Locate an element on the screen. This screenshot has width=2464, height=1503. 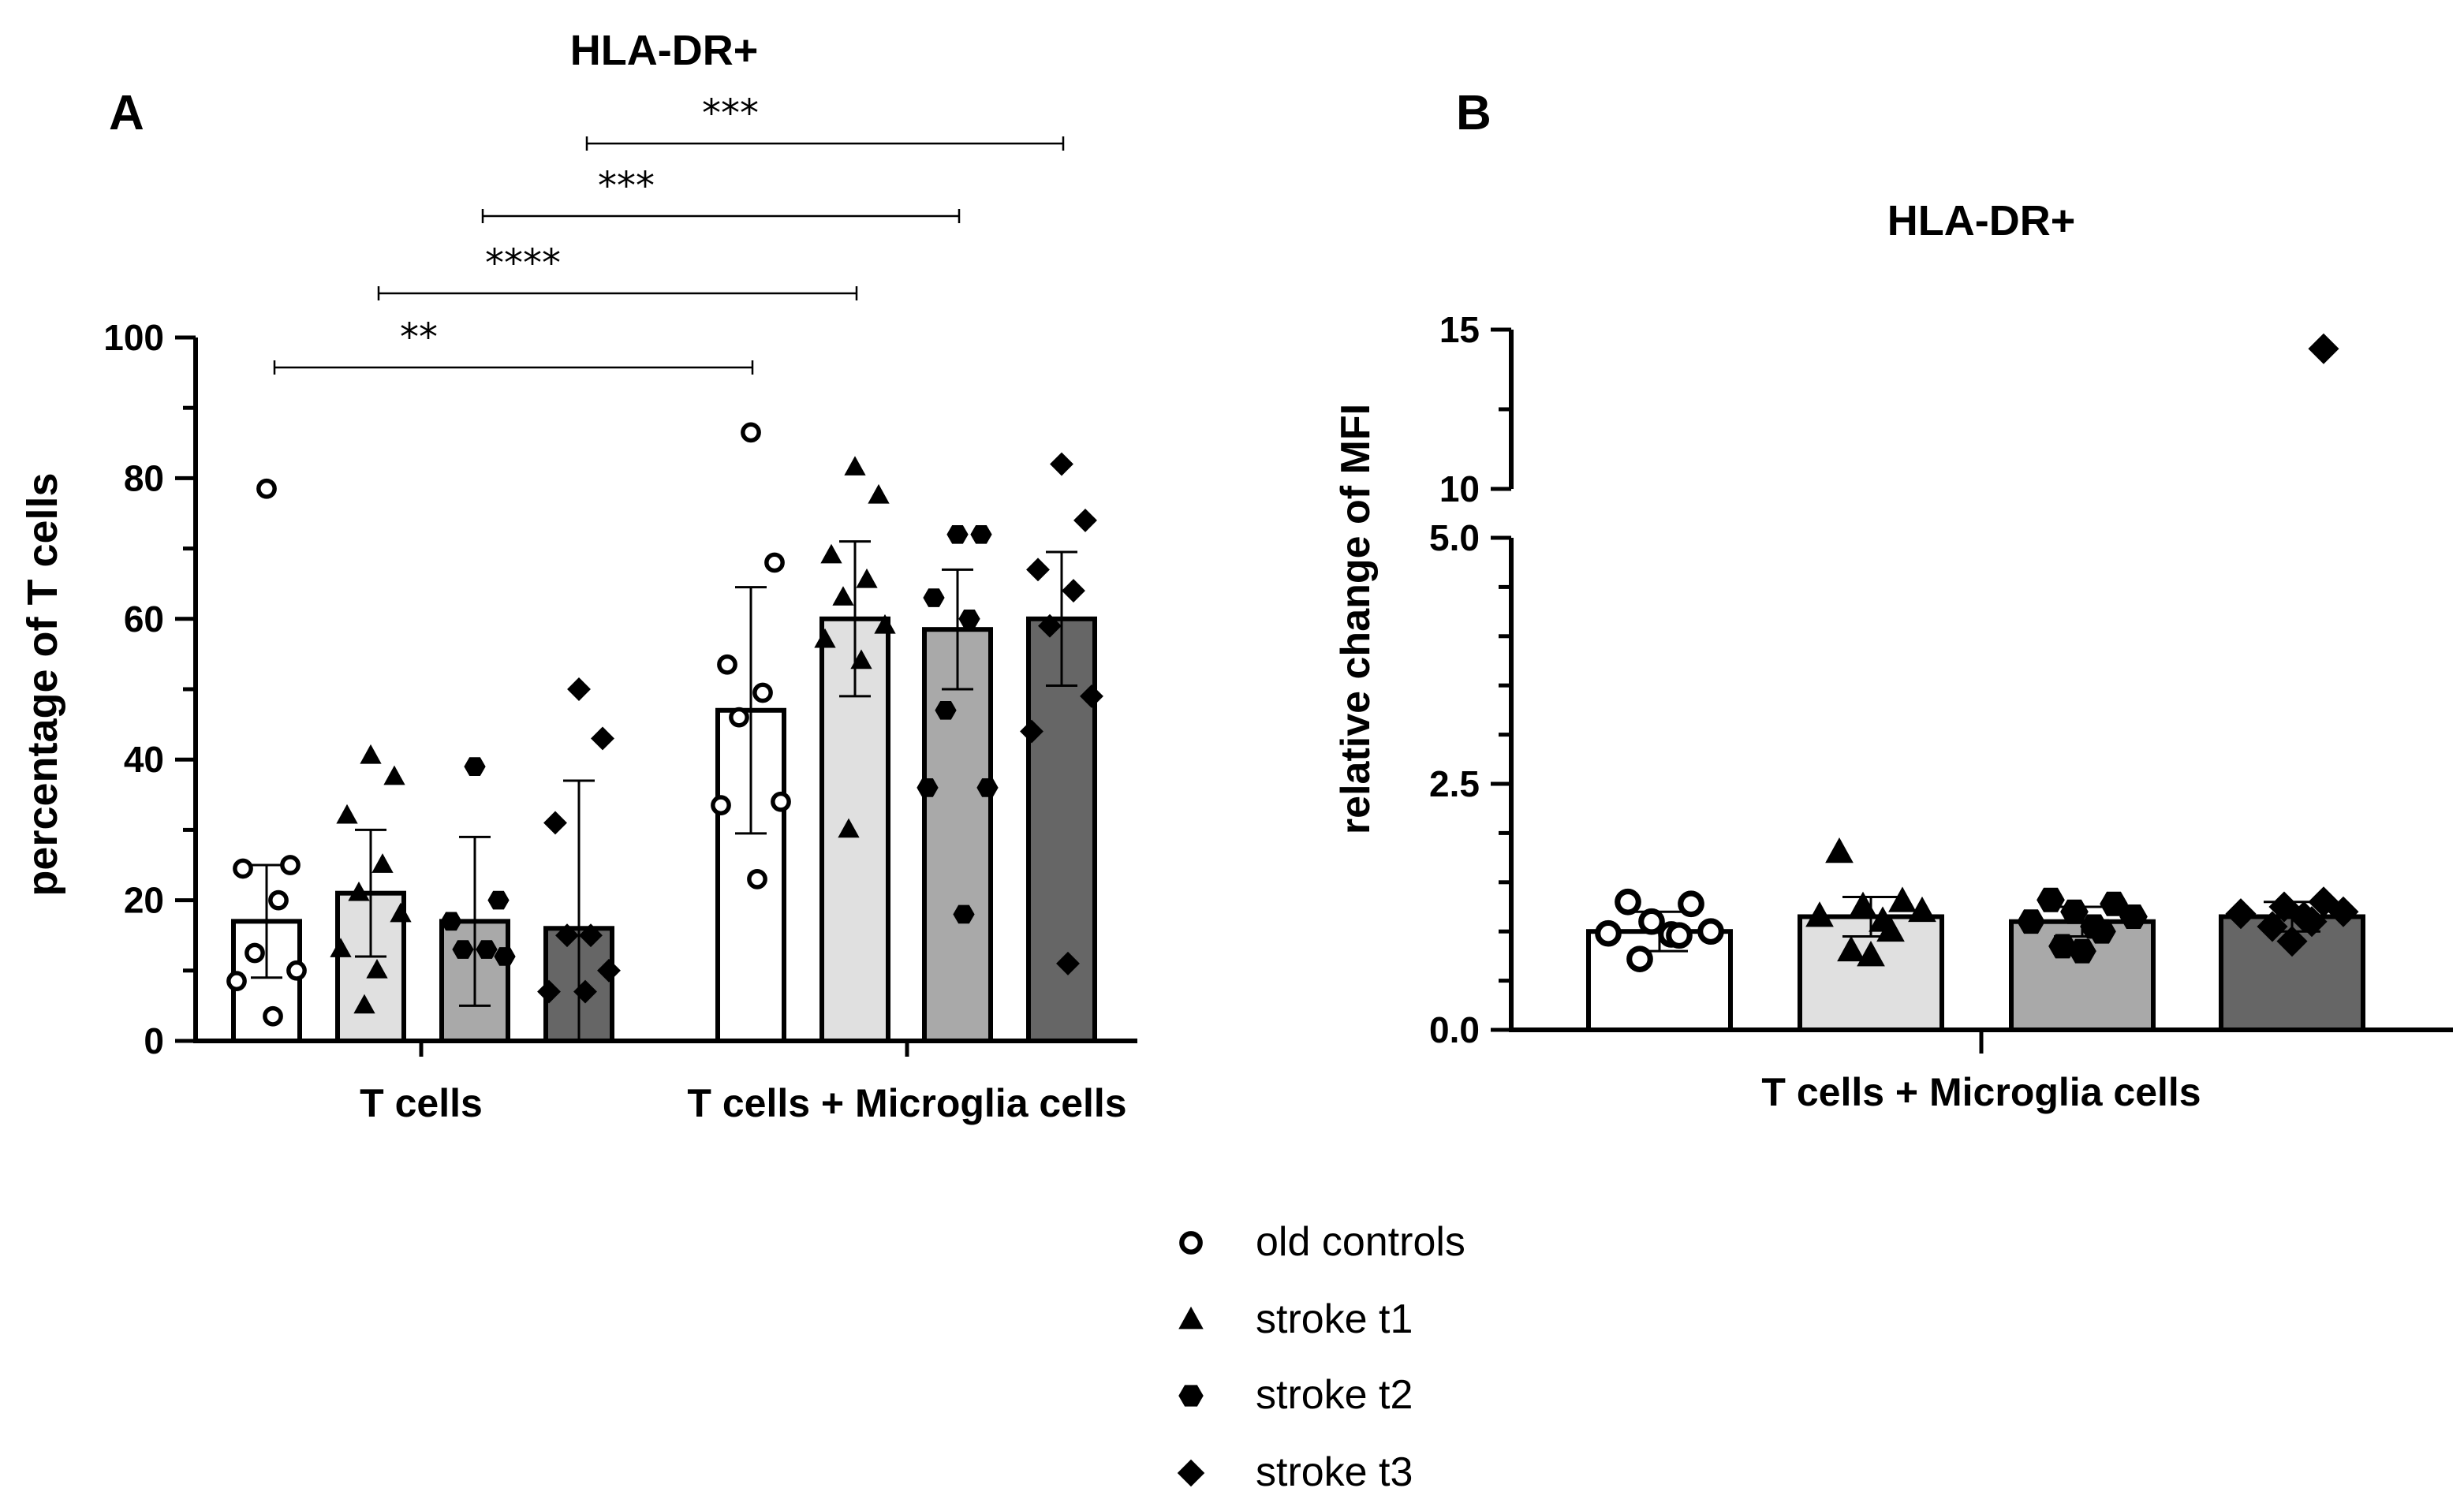
legend-label-old-controls: old controls is located at coordinates (1360, 1242).